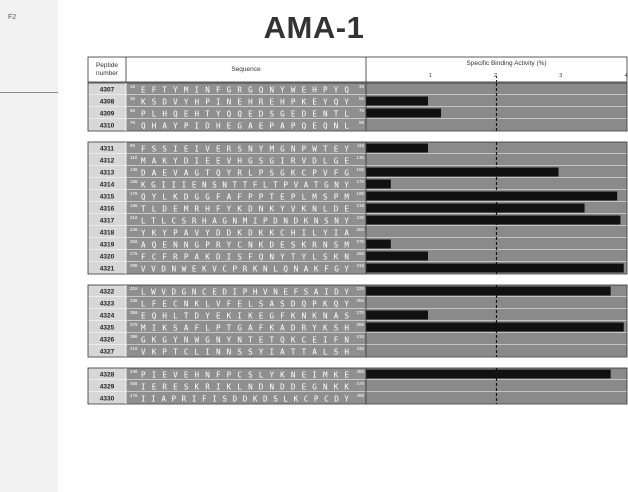 The height and width of the screenshot is (492, 628). What do you see at coordinates (134, 371) in the screenshot?
I see `sequence-start: 436` at bounding box center [134, 371].